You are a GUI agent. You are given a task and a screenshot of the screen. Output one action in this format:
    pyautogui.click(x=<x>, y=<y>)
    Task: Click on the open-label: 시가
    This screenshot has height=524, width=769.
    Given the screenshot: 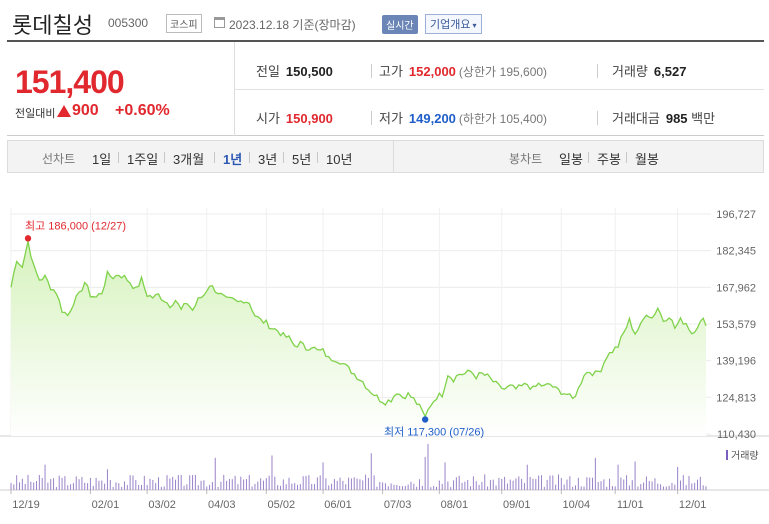 What is the action you would take?
    pyautogui.click(x=268, y=118)
    